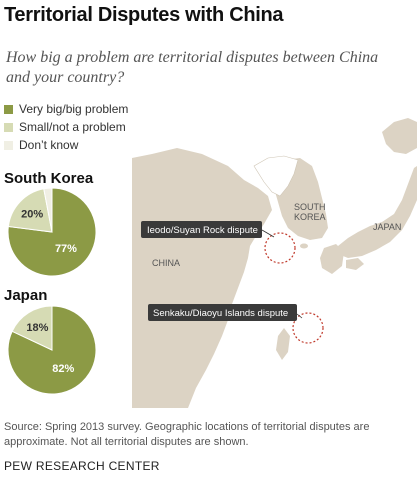 The height and width of the screenshot is (492, 420). Describe the element at coordinates (8, 109) in the screenshot. I see `legend-swatch-very-big` at that location.